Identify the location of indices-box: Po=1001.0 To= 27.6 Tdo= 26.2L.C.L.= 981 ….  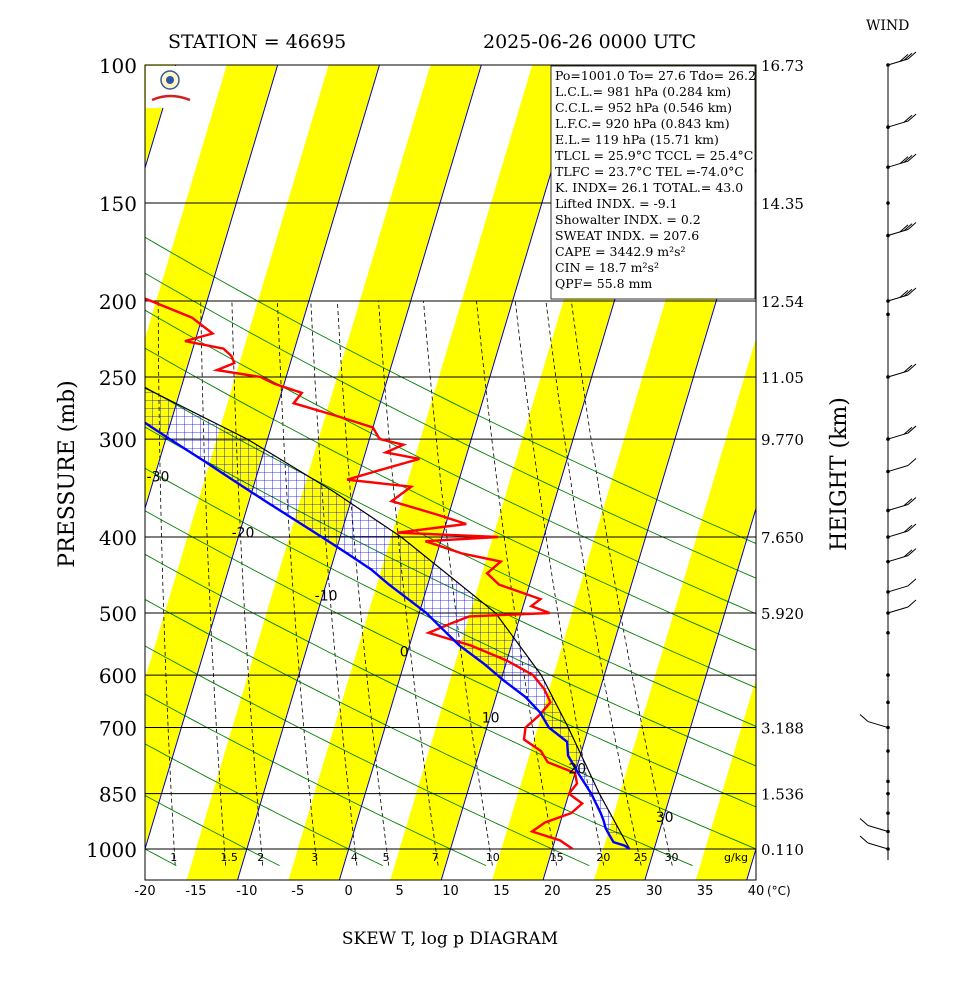
(653, 182).